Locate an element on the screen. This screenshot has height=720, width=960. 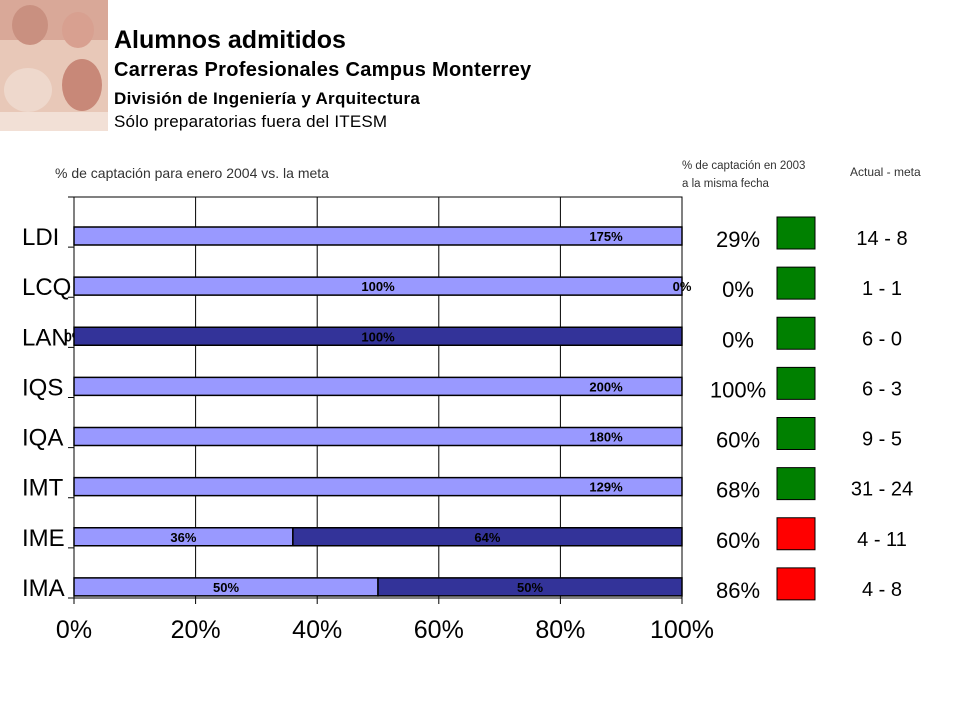
x-tick-label: 80% is located at coordinates (560, 630).